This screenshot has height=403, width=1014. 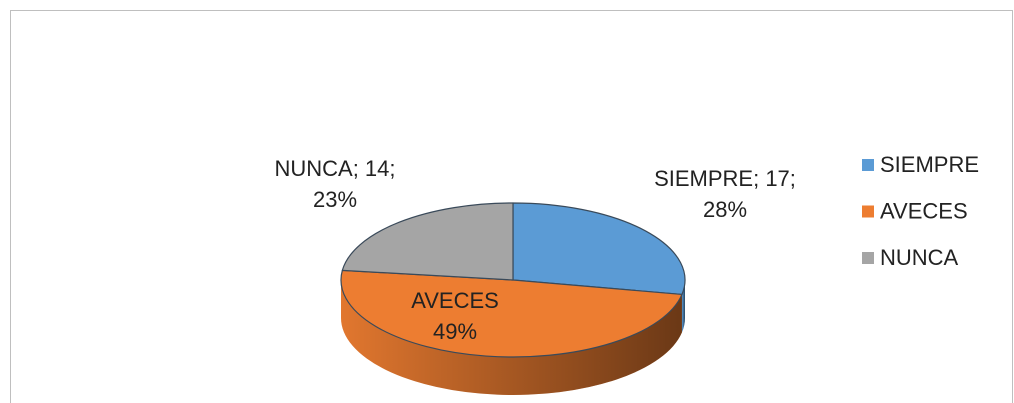 I want to click on data-label: 23%, so click(x=335, y=199).